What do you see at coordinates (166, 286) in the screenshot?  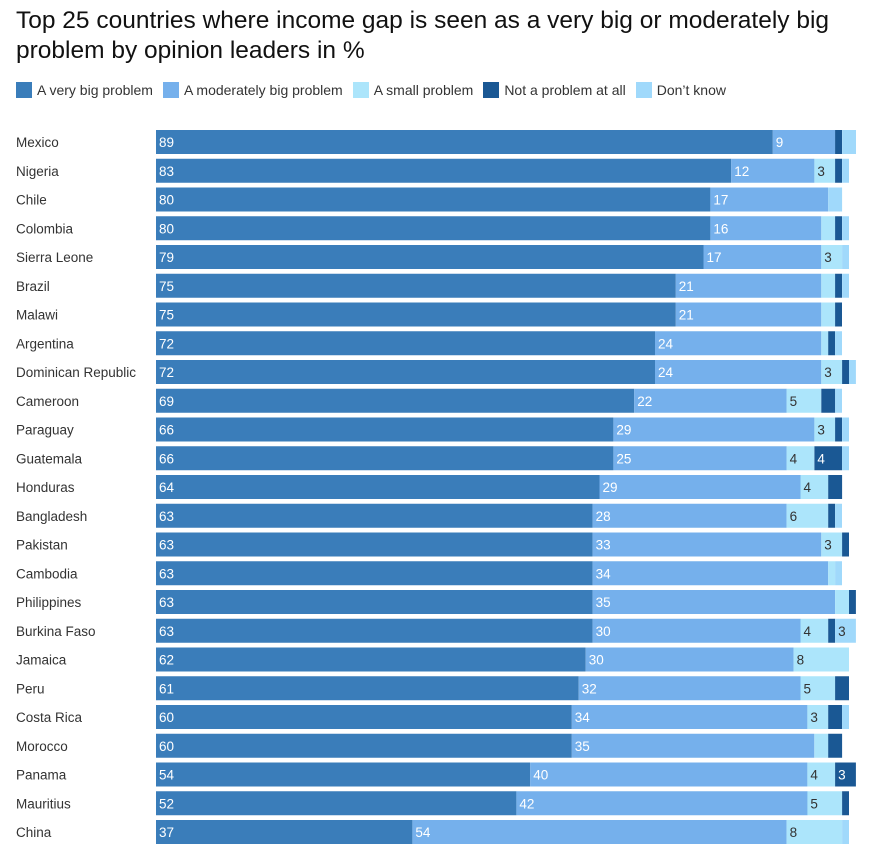 I see `data-label: 75` at bounding box center [166, 286].